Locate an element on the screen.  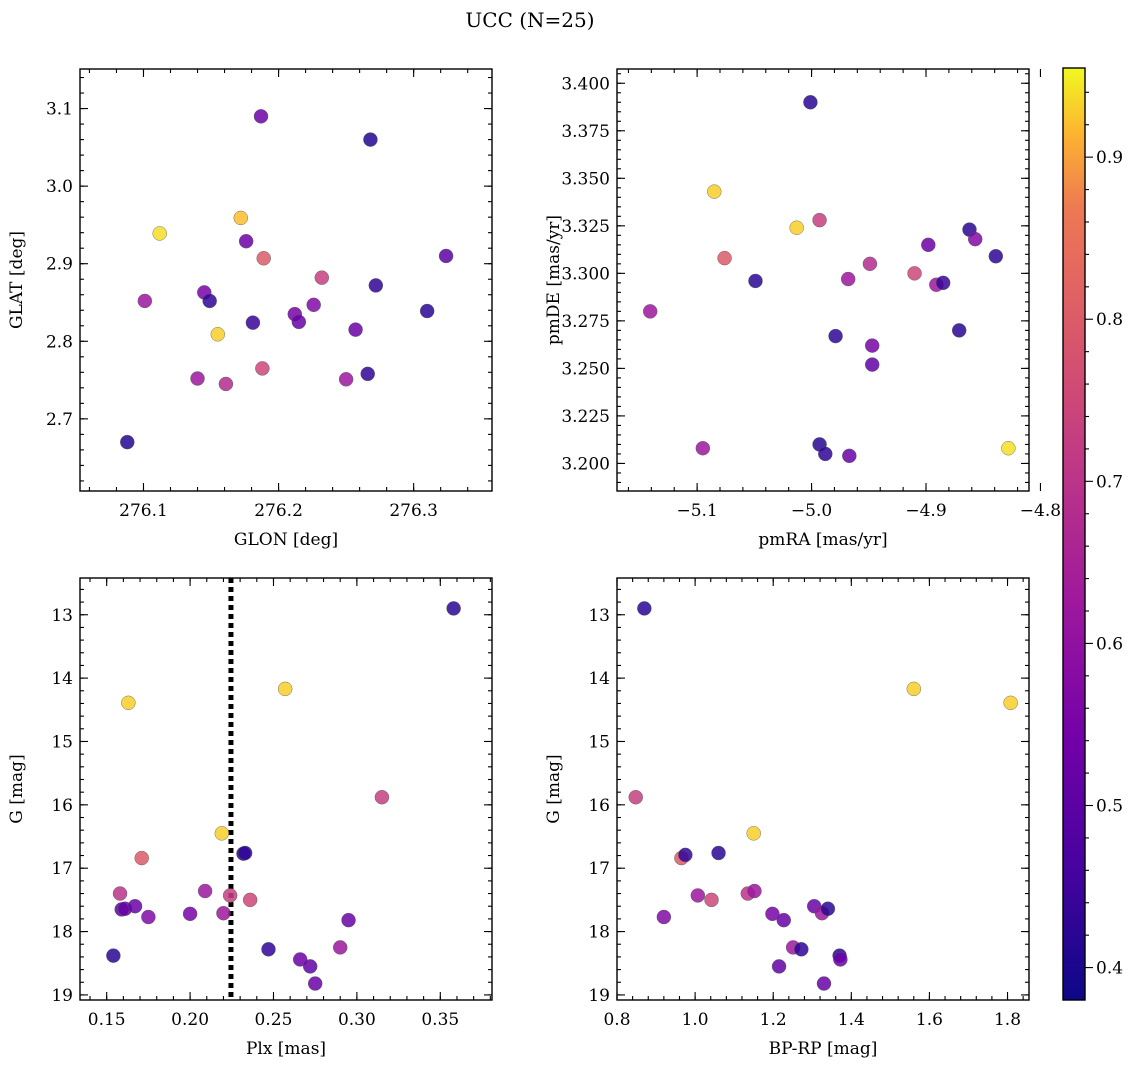
y-tick-label: 3.250 is located at coordinates (585, 369).